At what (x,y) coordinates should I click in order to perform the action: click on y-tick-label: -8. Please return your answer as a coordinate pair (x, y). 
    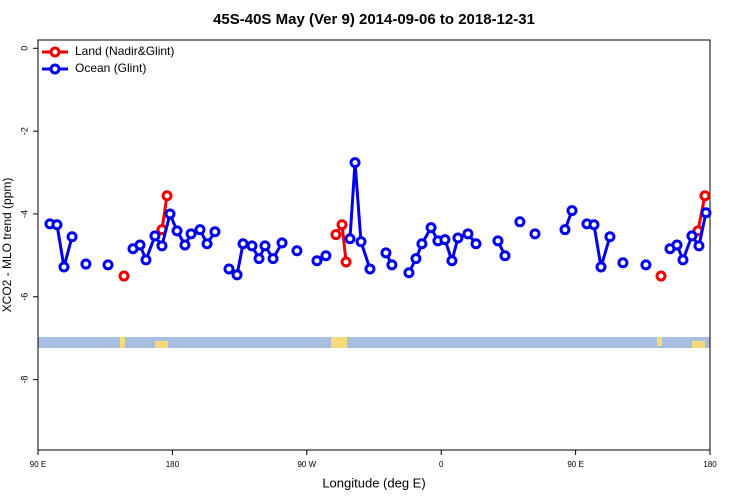
    Looking at the image, I should click on (24, 380).